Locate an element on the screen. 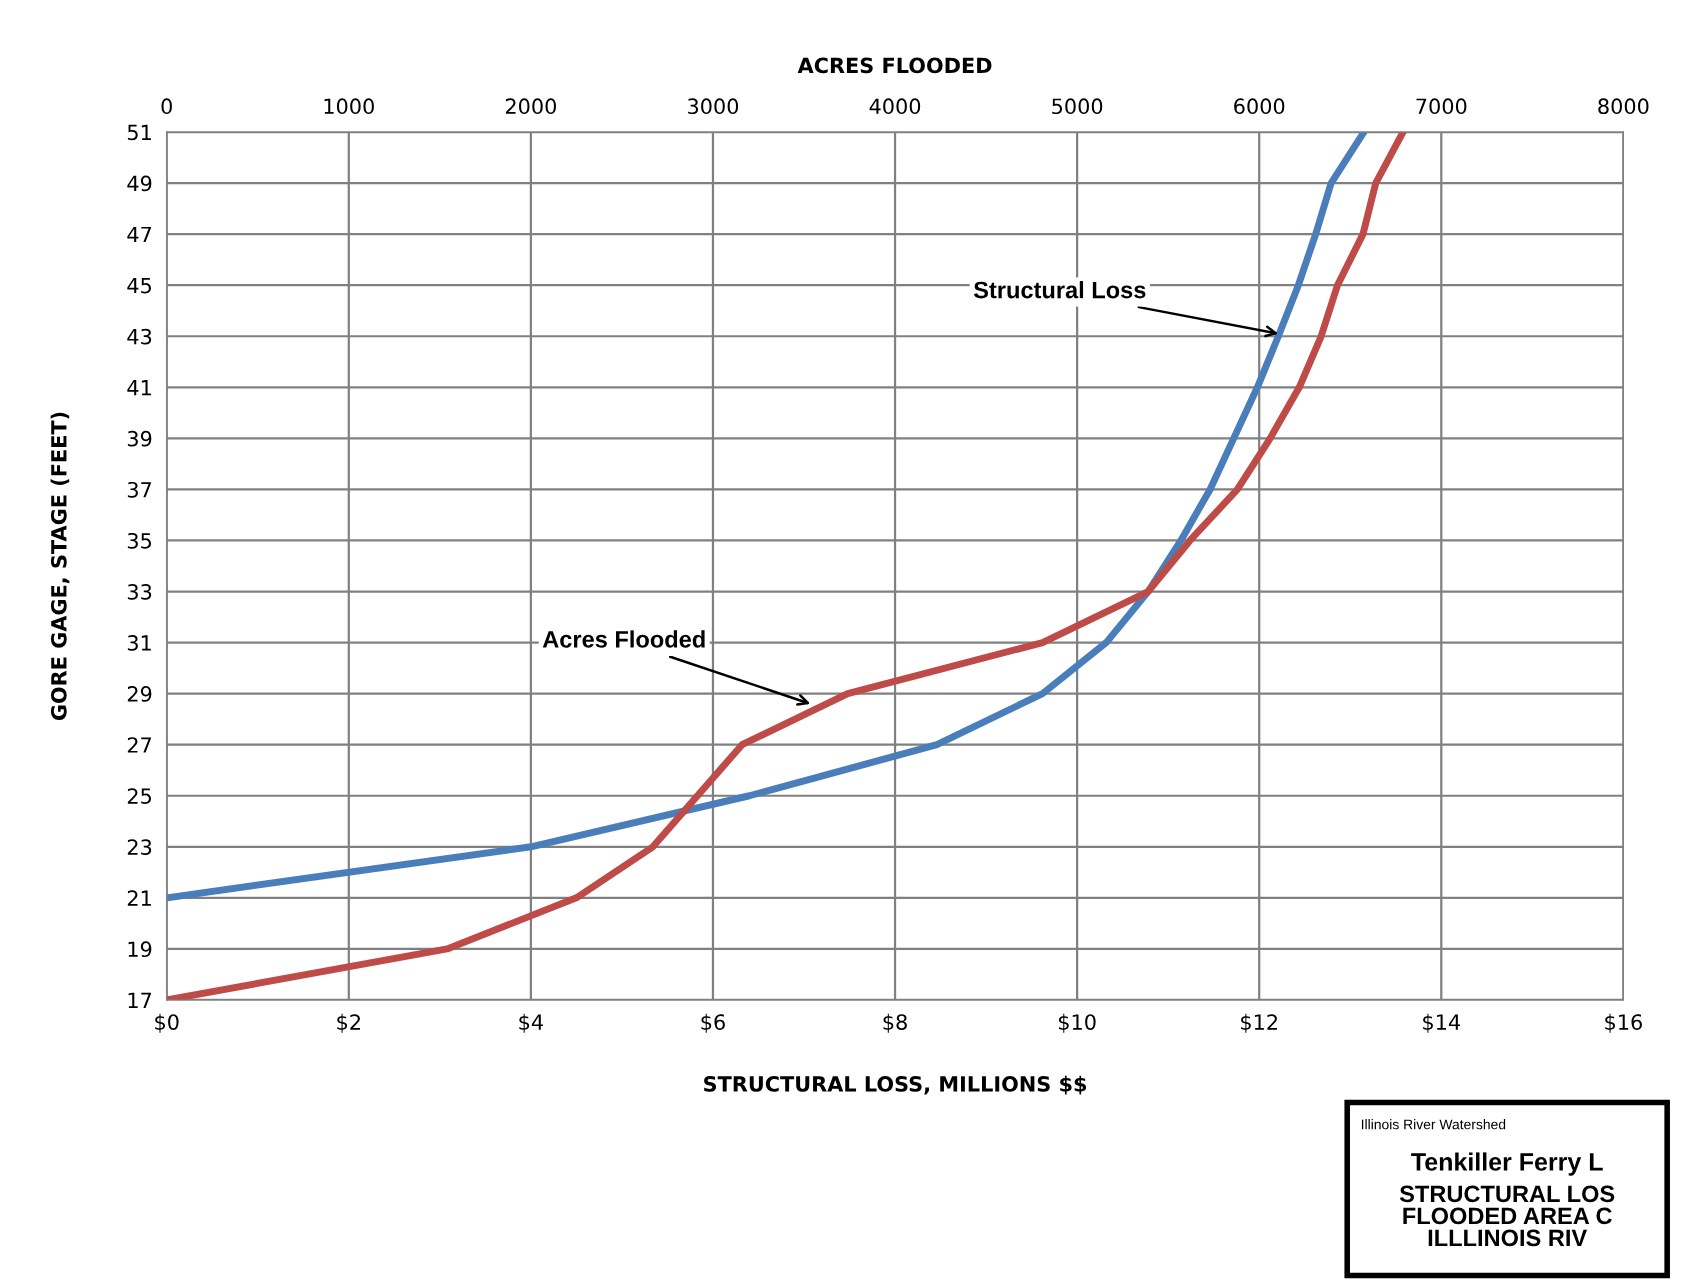 Image resolution: width=1684 pixels, height=1282 pixels. y-tick-label: 25 is located at coordinates (139, 796).